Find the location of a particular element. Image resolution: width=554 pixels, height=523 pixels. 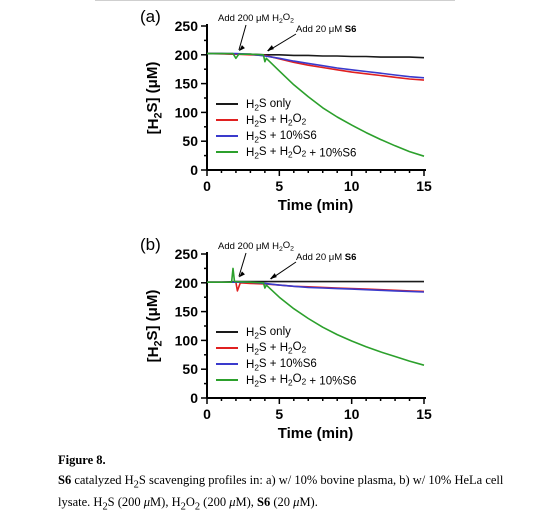

panel-a-x-tick-label: 10 is located at coordinates (352, 186).